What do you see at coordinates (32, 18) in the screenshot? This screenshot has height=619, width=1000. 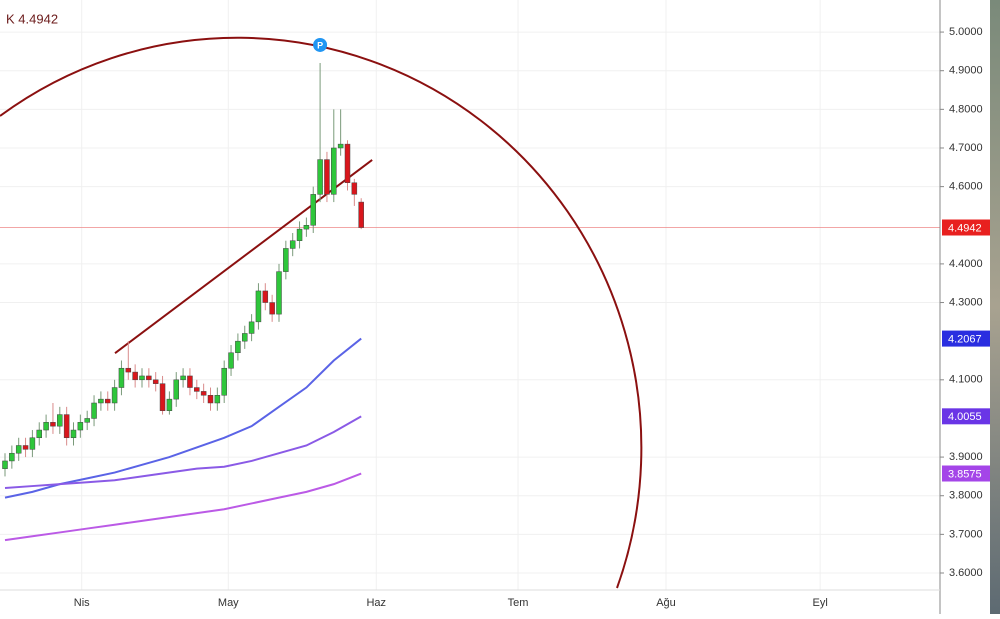 I see `chart-title: K 4.4942` at bounding box center [32, 18].